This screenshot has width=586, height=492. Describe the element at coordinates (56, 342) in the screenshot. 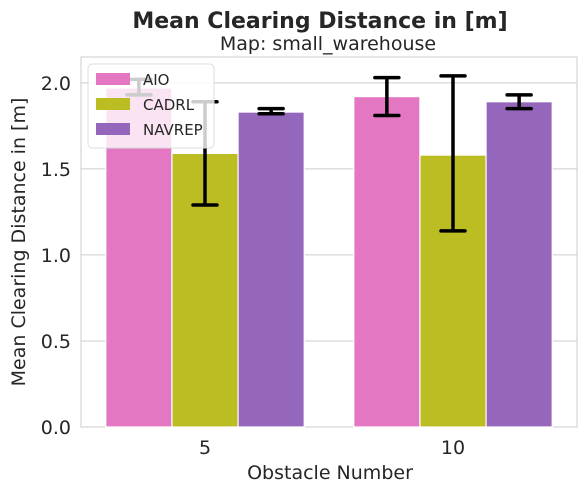

I see `y-tick-label: 0.5` at that location.